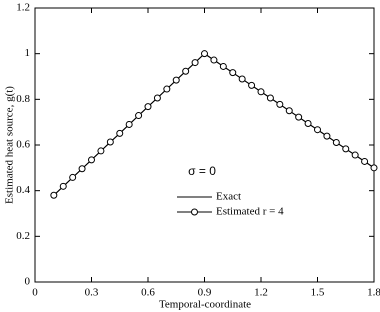 The width and height of the screenshot is (380, 312). Describe the element at coordinates (28, 53) in the screenshot. I see `y-tick-label: 1` at that location.